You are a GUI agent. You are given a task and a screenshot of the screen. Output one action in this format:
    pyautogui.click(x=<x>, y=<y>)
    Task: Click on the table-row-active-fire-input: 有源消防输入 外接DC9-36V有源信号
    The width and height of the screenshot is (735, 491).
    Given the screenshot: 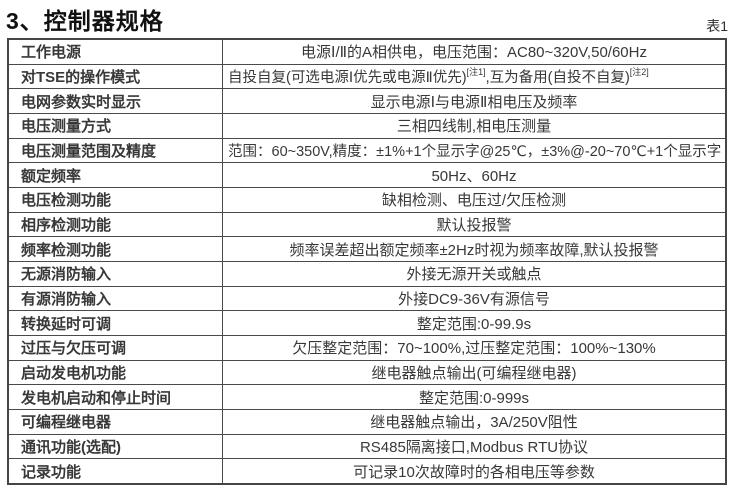 What is the action you would take?
    pyautogui.click(x=367, y=299)
    